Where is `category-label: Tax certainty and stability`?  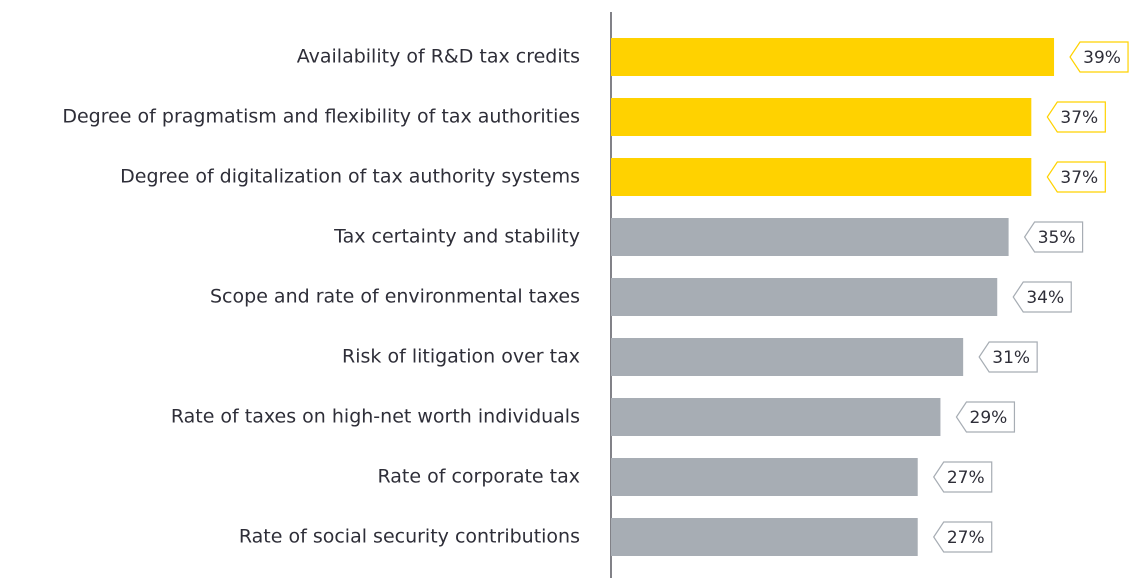 category-label: Tax certainty and stability is located at coordinates (456, 237).